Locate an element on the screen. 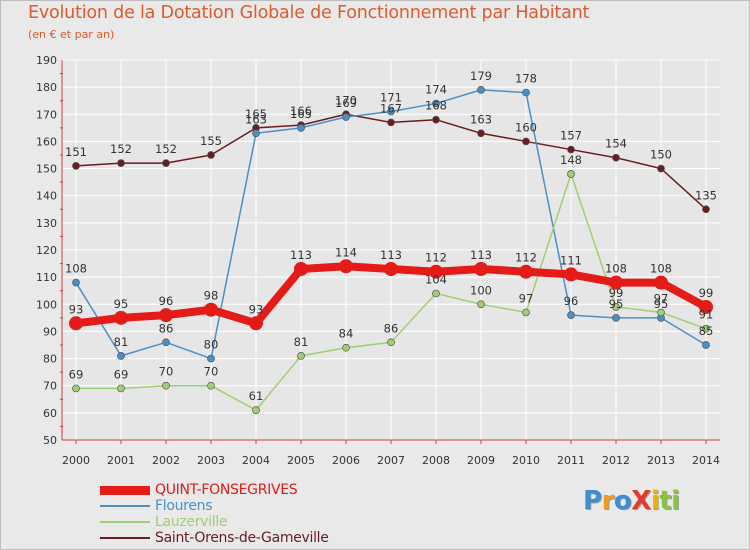 The width and height of the screenshot is (750, 550). data-label-flourens: 169 is located at coordinates (346, 103).